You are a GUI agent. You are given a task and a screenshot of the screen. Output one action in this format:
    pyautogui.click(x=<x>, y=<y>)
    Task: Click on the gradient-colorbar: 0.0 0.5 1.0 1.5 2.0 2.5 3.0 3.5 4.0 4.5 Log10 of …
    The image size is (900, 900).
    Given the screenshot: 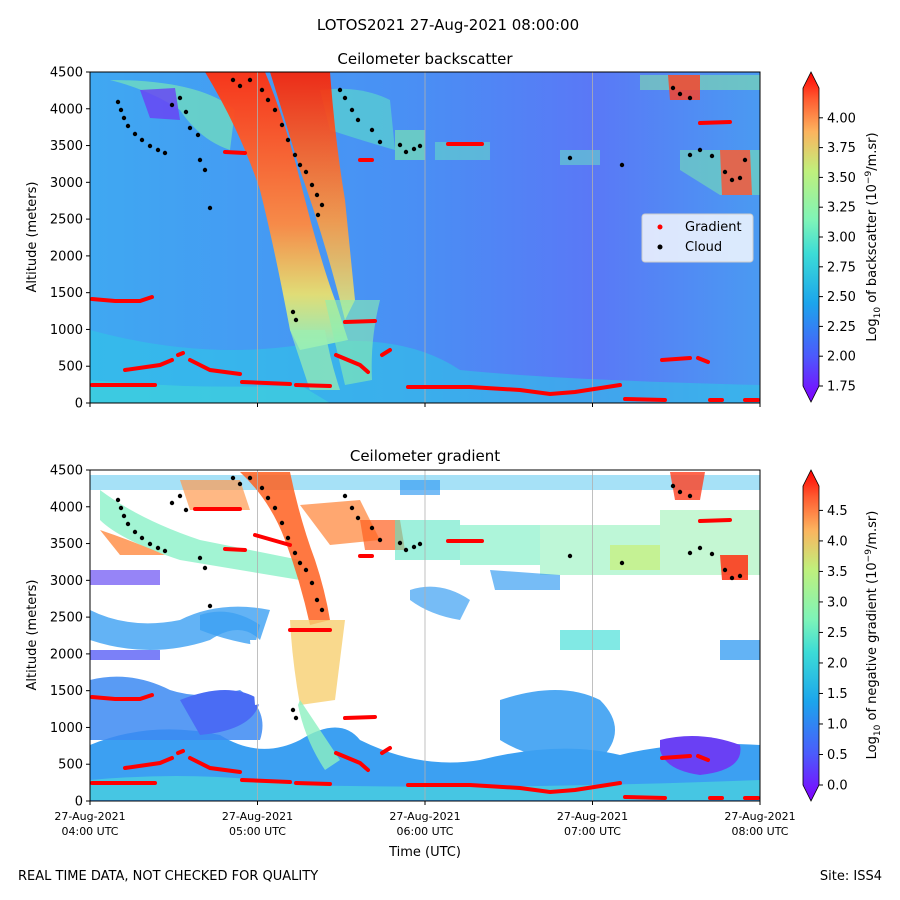 What is the action you would take?
    pyautogui.click(x=842, y=635)
    